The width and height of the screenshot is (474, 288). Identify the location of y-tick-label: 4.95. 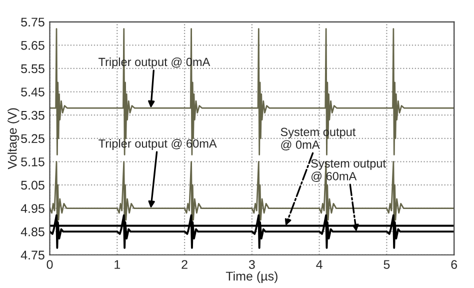
(32, 208).